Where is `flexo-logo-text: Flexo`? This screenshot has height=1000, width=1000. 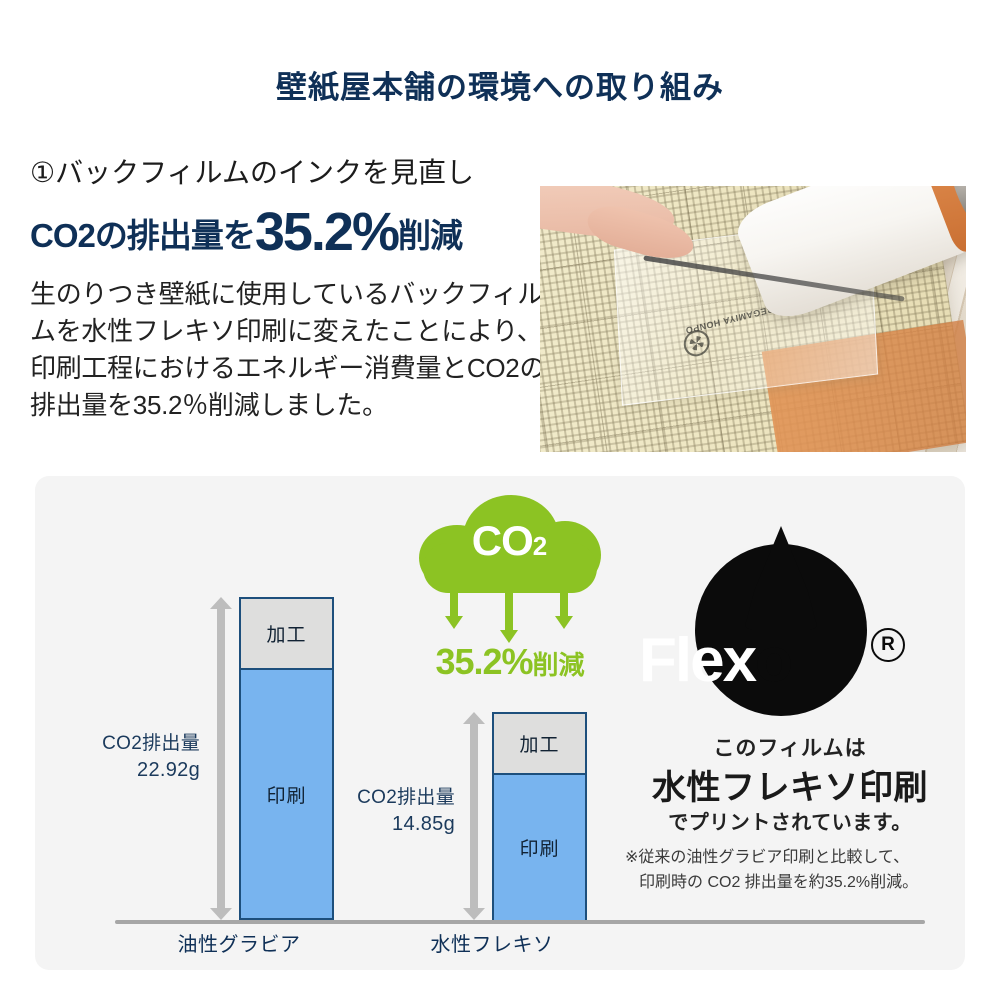 flexo-logo-text: Flexo is located at coordinates (716, 661).